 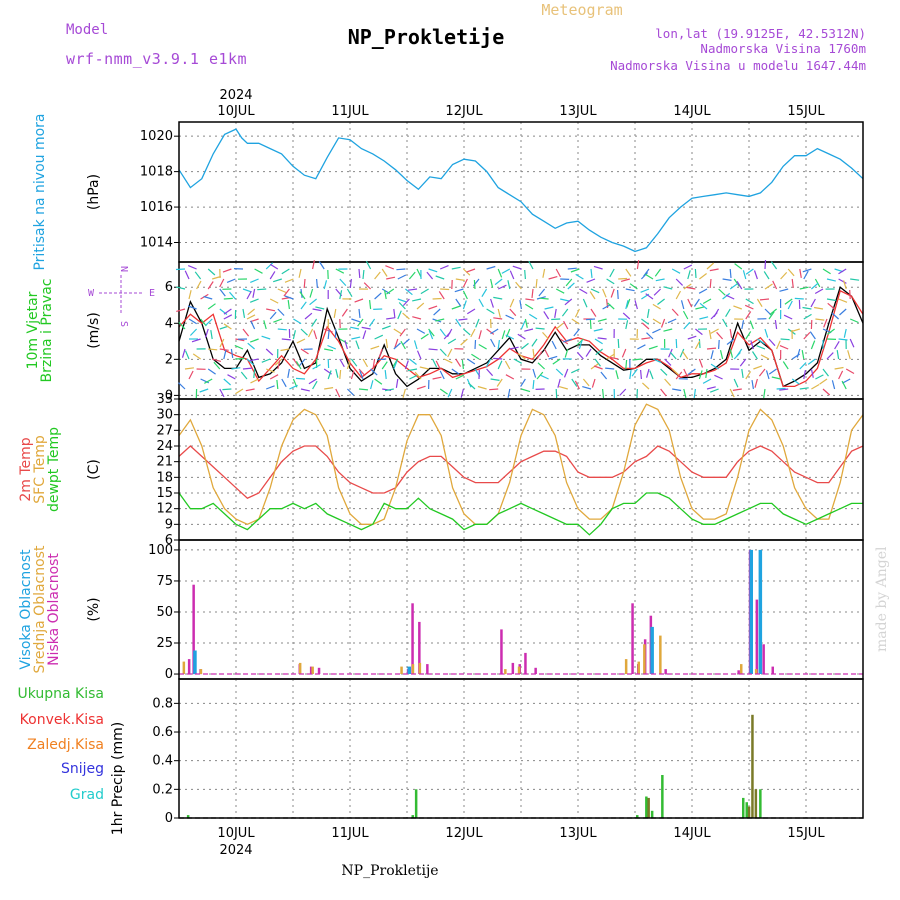 What do you see at coordinates (752, 766) in the screenshot?
I see `precip-mixed_bar-bar` at bounding box center [752, 766].